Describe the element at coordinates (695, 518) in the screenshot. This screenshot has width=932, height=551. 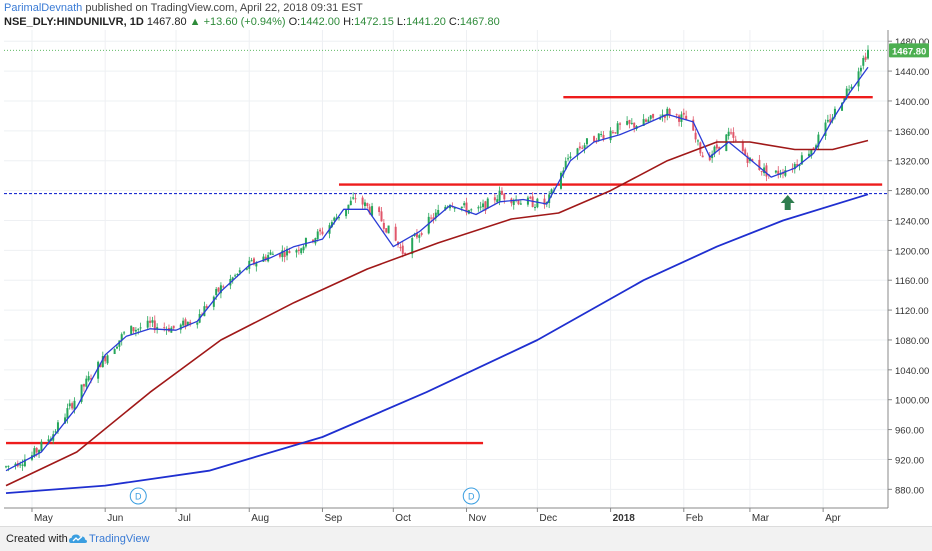
I see `x-tick-label: Feb` at that location.